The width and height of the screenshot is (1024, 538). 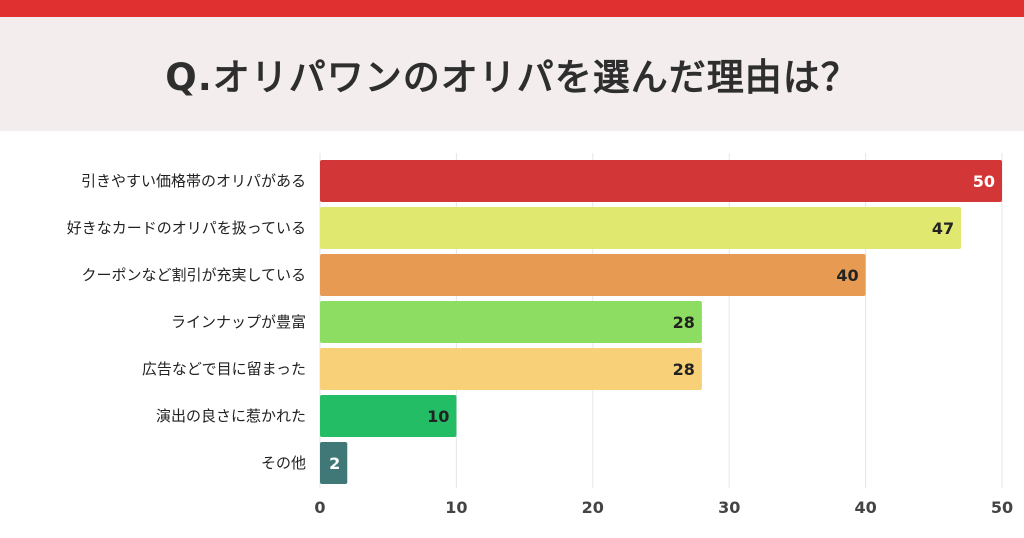 I want to click on category-label: ラインナップが豊富, so click(x=238, y=322).